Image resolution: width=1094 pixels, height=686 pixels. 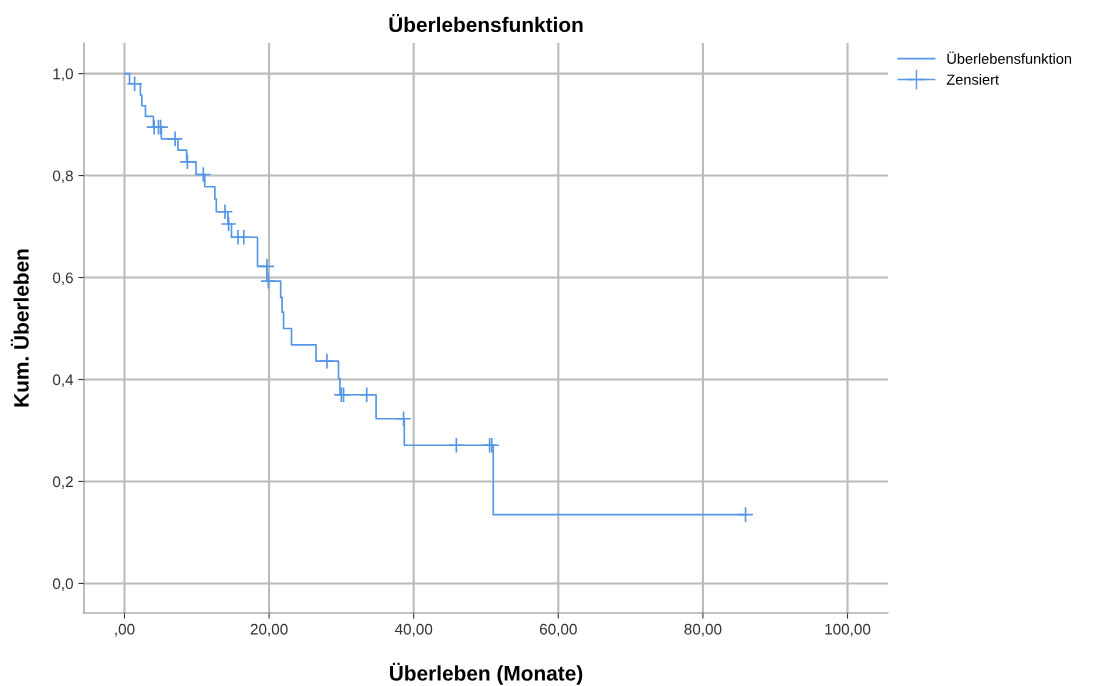 What do you see at coordinates (486, 673) in the screenshot?
I see `x-axis-title: Überleben (Monate)` at bounding box center [486, 673].